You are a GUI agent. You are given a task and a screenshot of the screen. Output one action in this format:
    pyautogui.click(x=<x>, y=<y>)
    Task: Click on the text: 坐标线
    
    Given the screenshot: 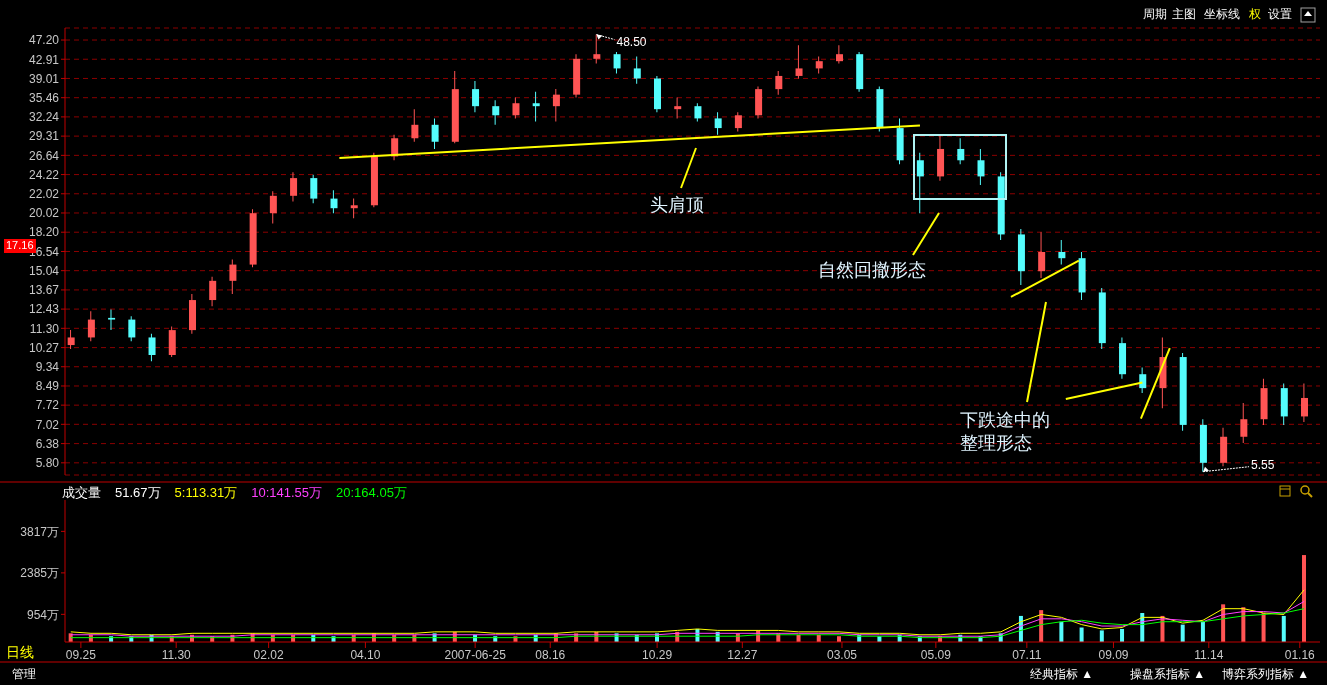 What is the action you would take?
    pyautogui.click(x=1222, y=14)
    